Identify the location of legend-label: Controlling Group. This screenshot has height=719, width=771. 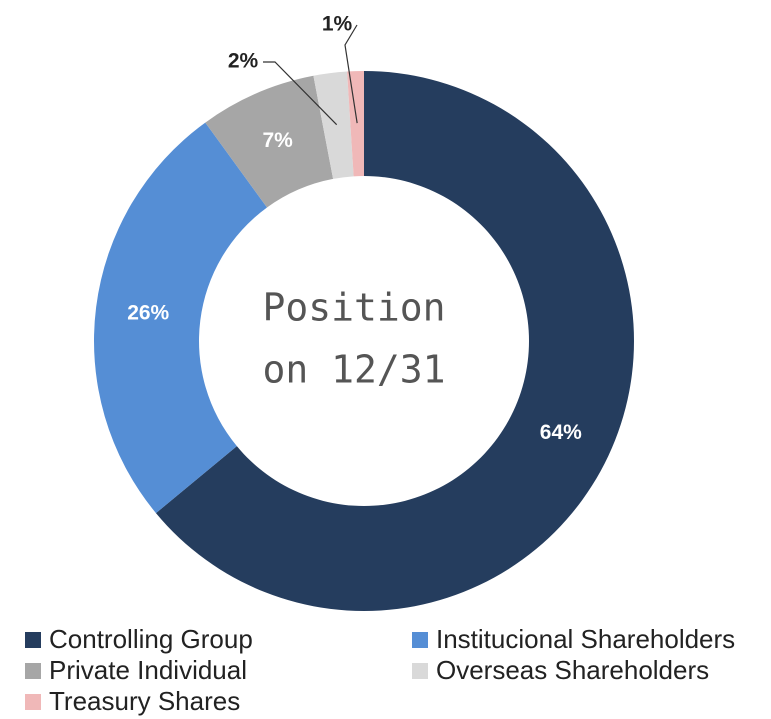
(151, 639).